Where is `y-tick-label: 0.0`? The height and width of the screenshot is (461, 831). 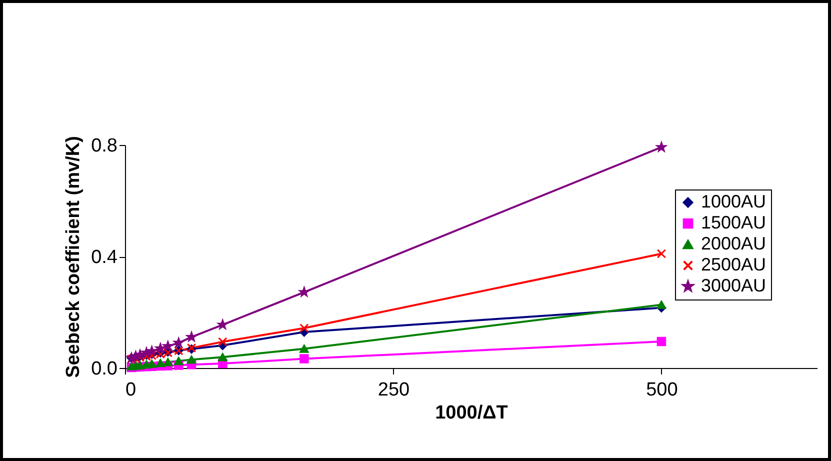 y-tick-label: 0.0 is located at coordinates (104, 369).